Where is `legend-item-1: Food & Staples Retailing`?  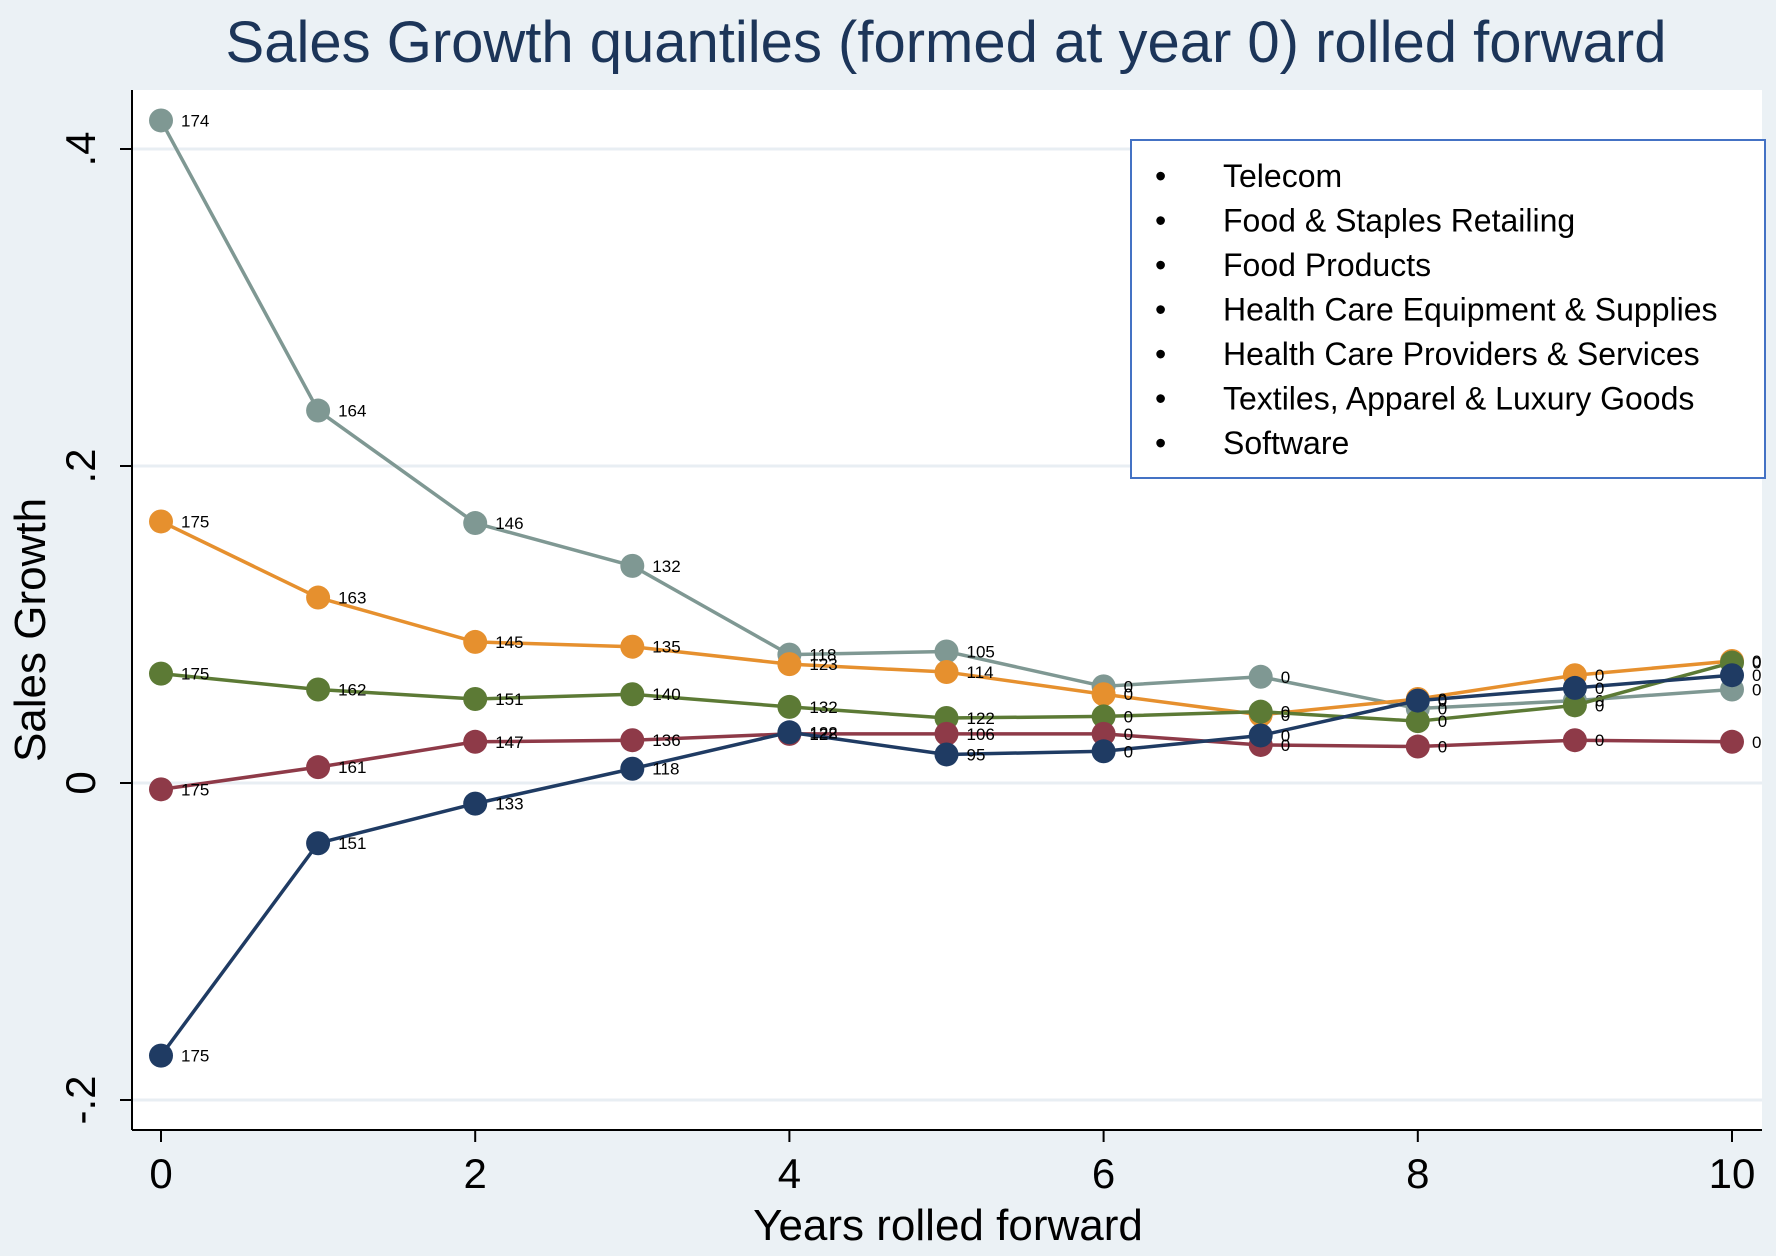 legend-item-1: Food & Staples Retailing is located at coordinates (1399, 221).